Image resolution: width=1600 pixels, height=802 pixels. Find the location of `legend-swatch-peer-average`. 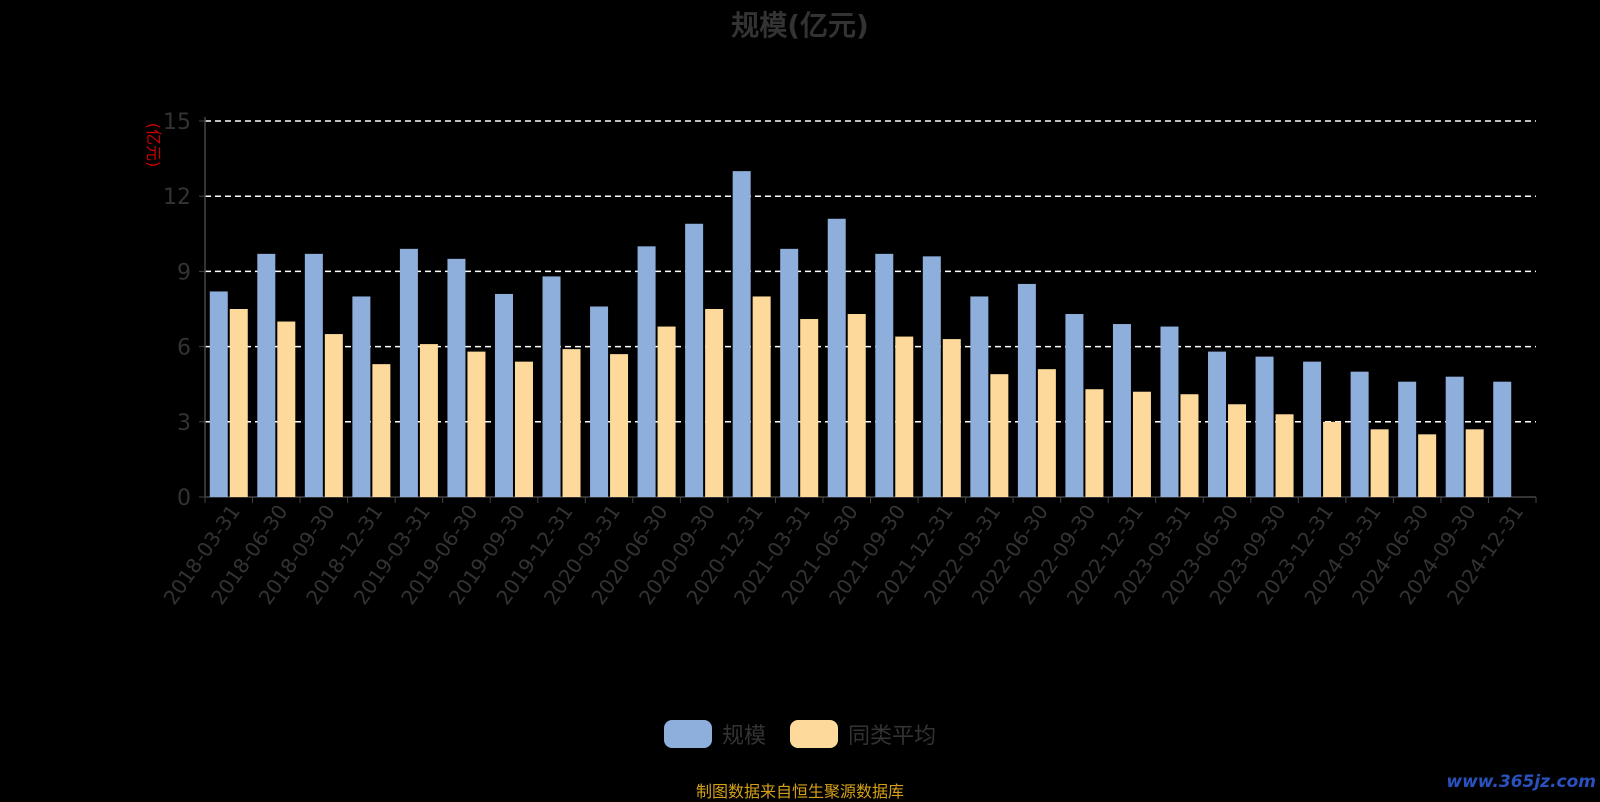

legend-swatch-peer-average is located at coordinates (814, 734).